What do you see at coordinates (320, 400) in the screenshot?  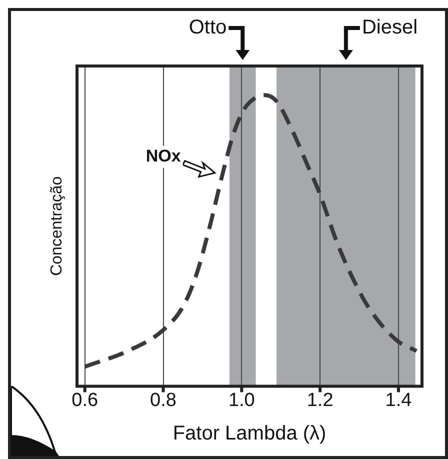 I see `x-tick-label: 1.2` at bounding box center [320, 400].